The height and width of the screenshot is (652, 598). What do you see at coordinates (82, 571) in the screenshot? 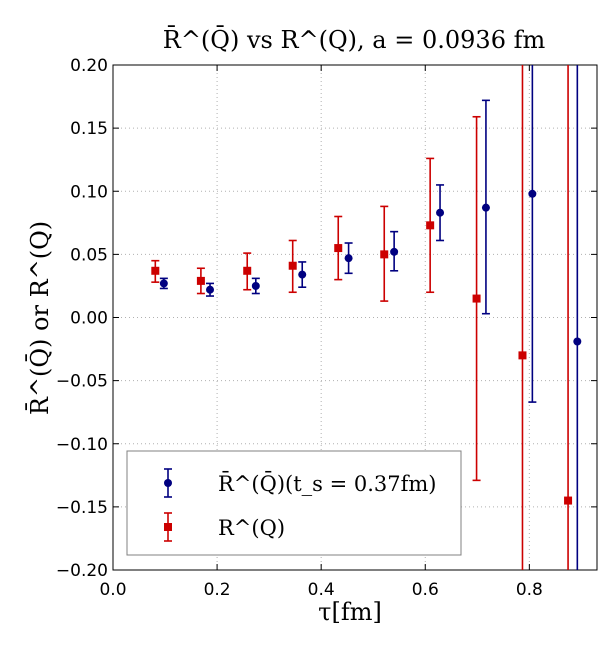
I see `y-tick-label: −0.20` at bounding box center [82, 571].